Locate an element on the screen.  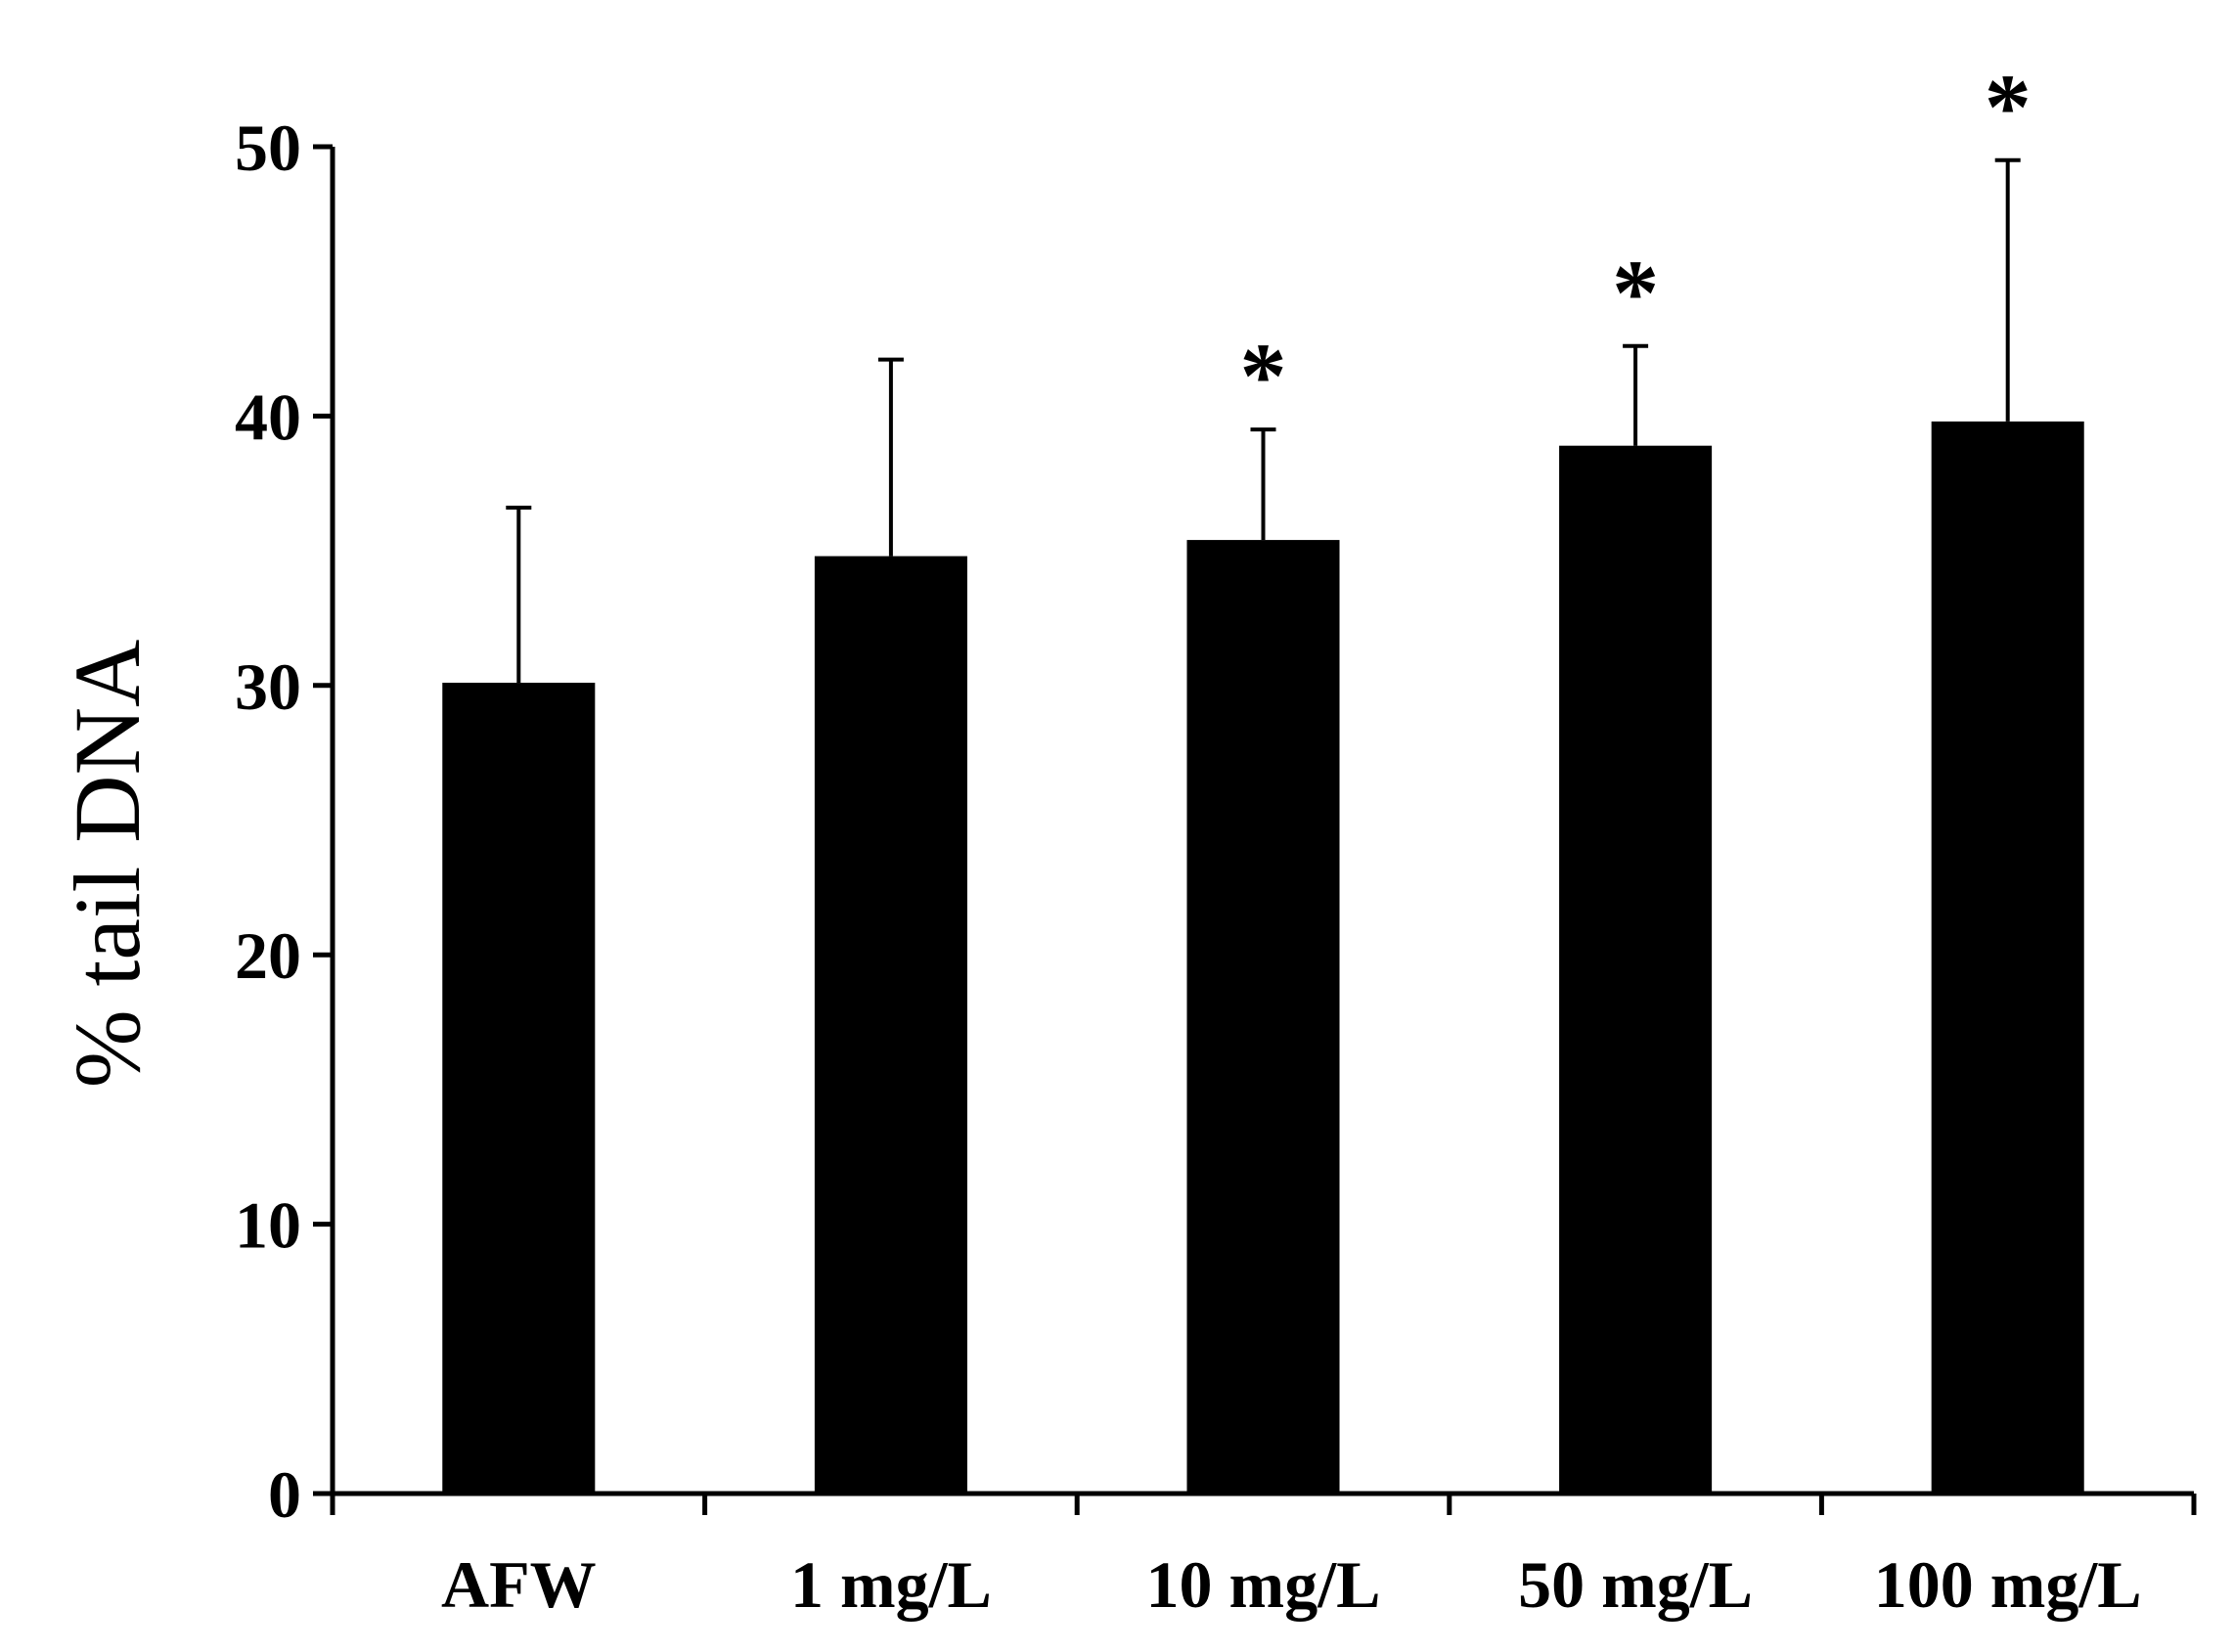
x-tick-label: 1 mg/L is located at coordinates (891, 1585).